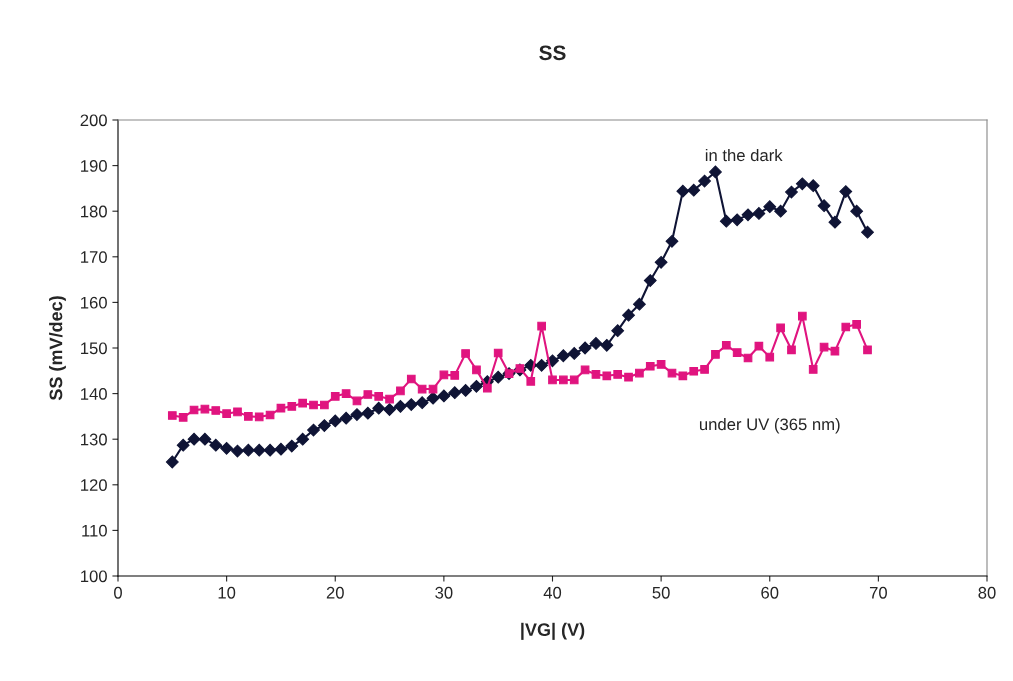 The image size is (1013, 681). Describe the element at coordinates (94, 348) in the screenshot. I see `y-tick-label: 150` at that location.